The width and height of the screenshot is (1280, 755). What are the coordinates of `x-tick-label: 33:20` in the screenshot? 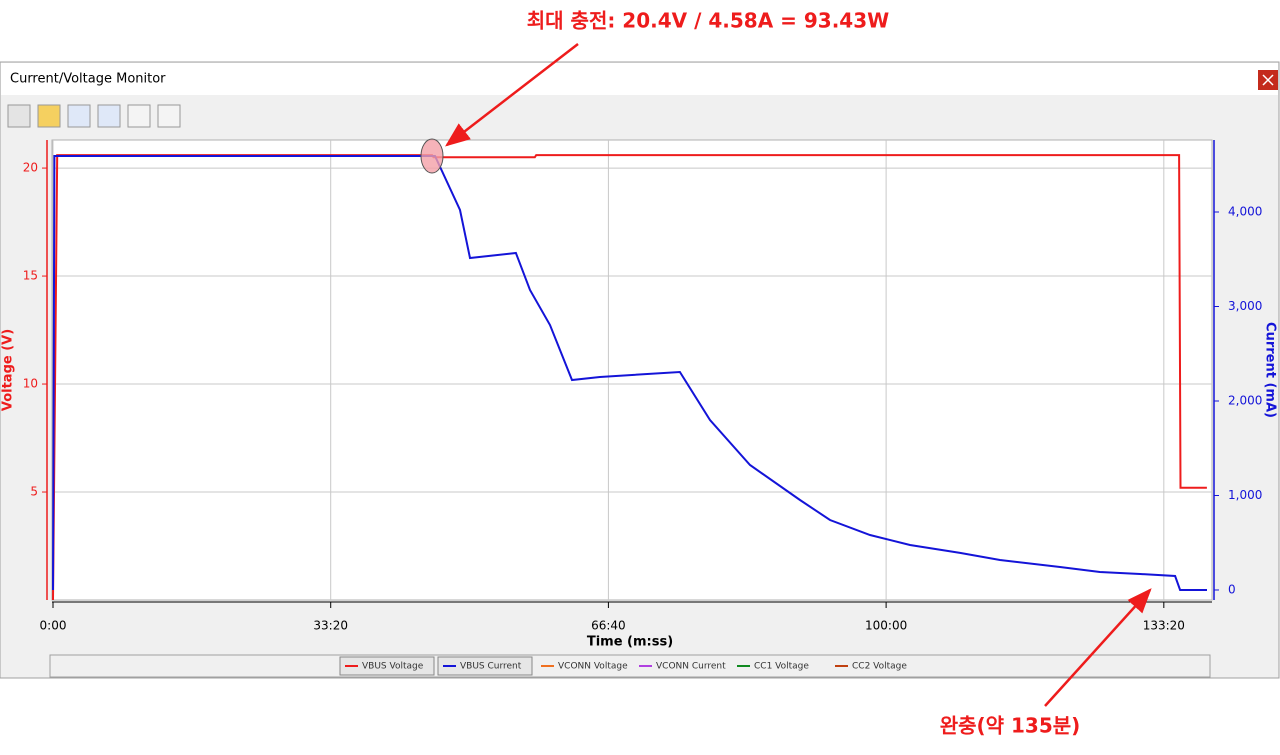 It's located at (330, 626).